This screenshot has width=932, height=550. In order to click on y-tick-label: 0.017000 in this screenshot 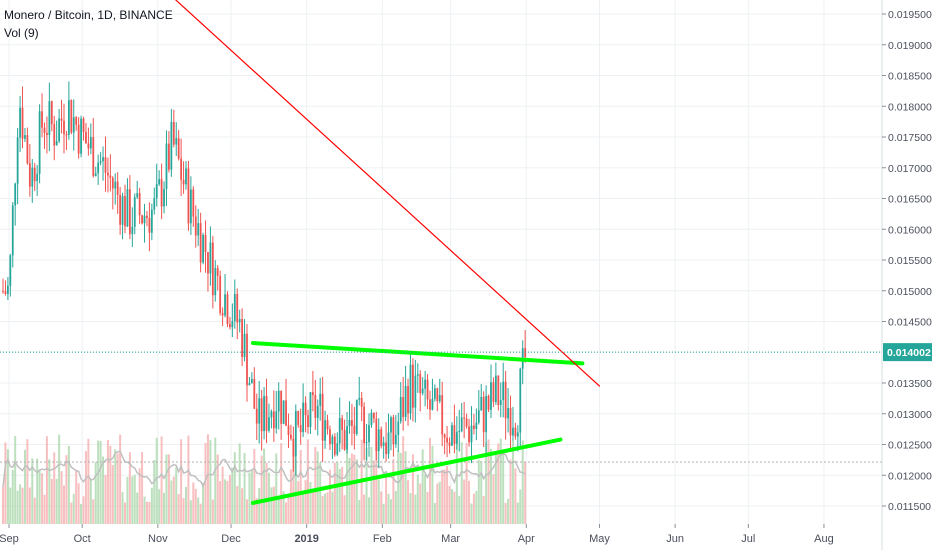, I will do `click(910, 169)`.